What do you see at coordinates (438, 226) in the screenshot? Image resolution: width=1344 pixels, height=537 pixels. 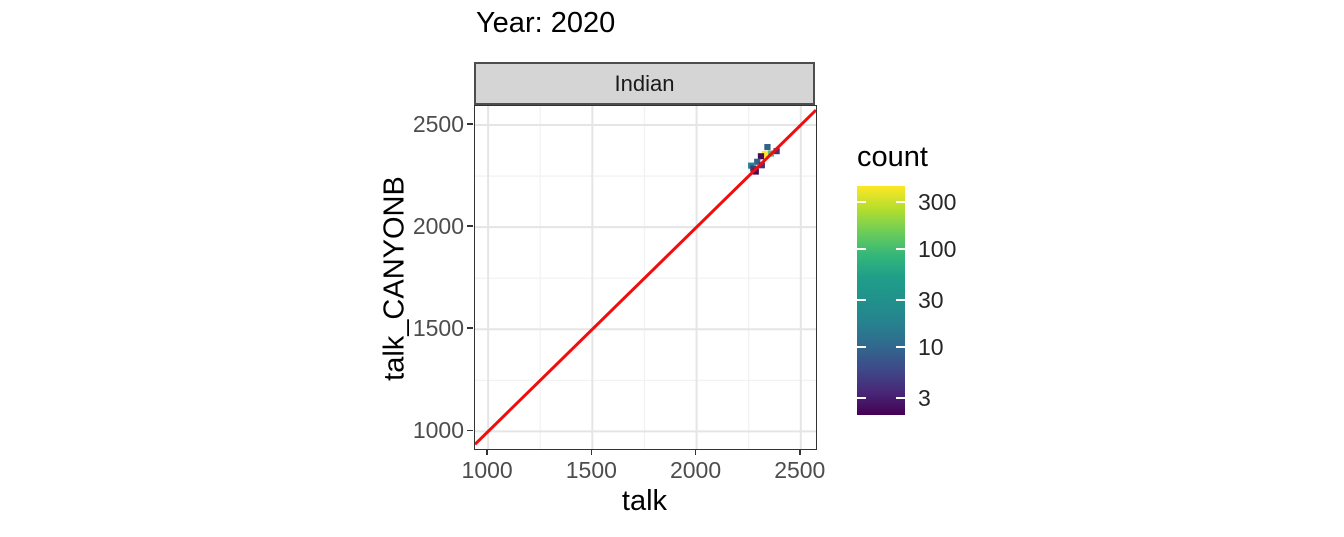 I see `y-axis-tick-label: 2000` at bounding box center [438, 226].